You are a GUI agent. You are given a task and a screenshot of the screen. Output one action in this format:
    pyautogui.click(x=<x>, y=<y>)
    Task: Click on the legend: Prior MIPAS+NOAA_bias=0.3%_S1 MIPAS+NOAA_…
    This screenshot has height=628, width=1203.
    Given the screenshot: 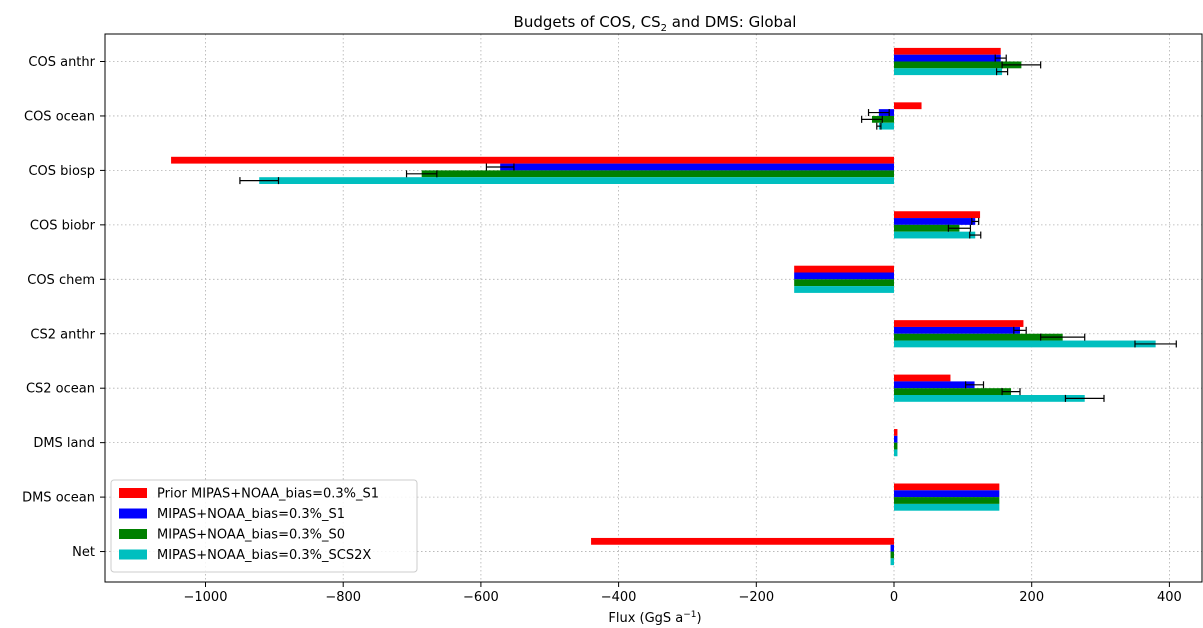 What is the action you would take?
    pyautogui.click(x=264, y=526)
    